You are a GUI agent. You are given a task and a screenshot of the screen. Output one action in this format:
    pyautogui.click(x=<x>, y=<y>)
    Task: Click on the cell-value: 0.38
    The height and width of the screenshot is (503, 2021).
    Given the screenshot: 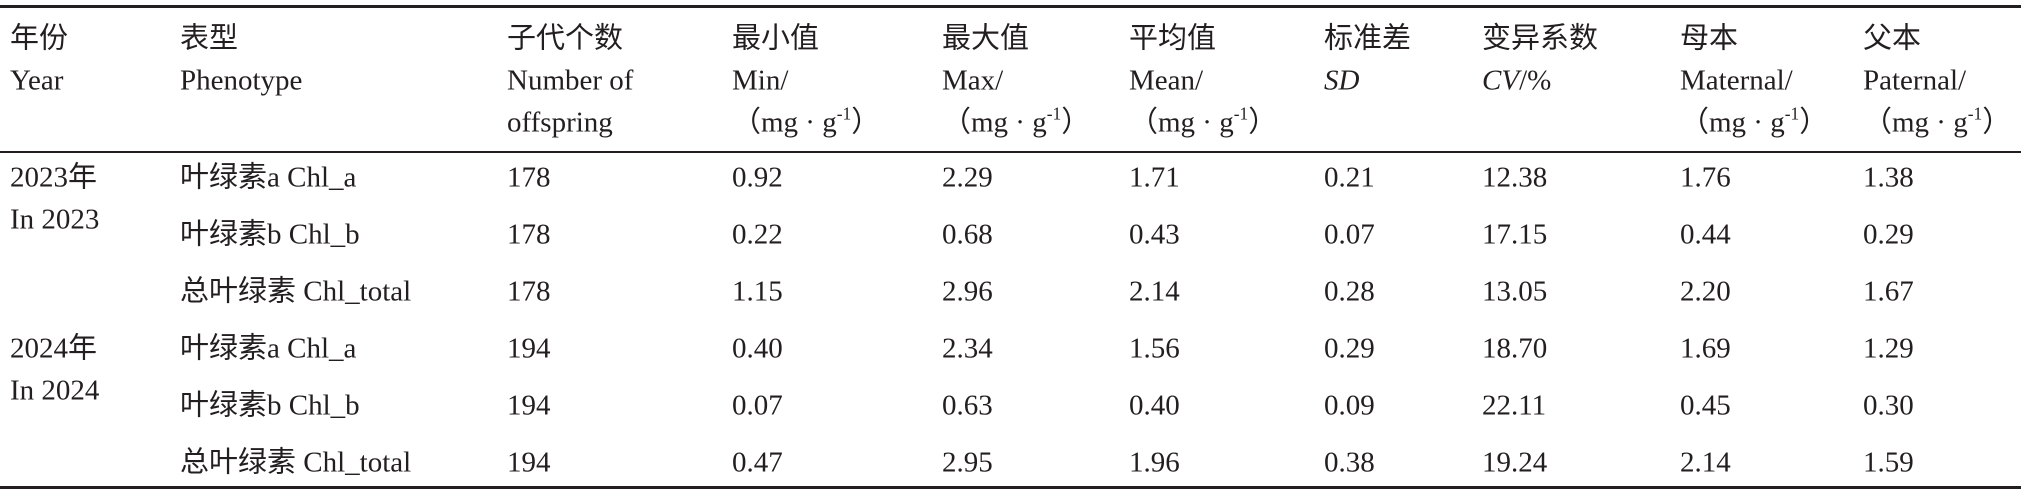 What is the action you would take?
    pyautogui.click(x=1349, y=462)
    